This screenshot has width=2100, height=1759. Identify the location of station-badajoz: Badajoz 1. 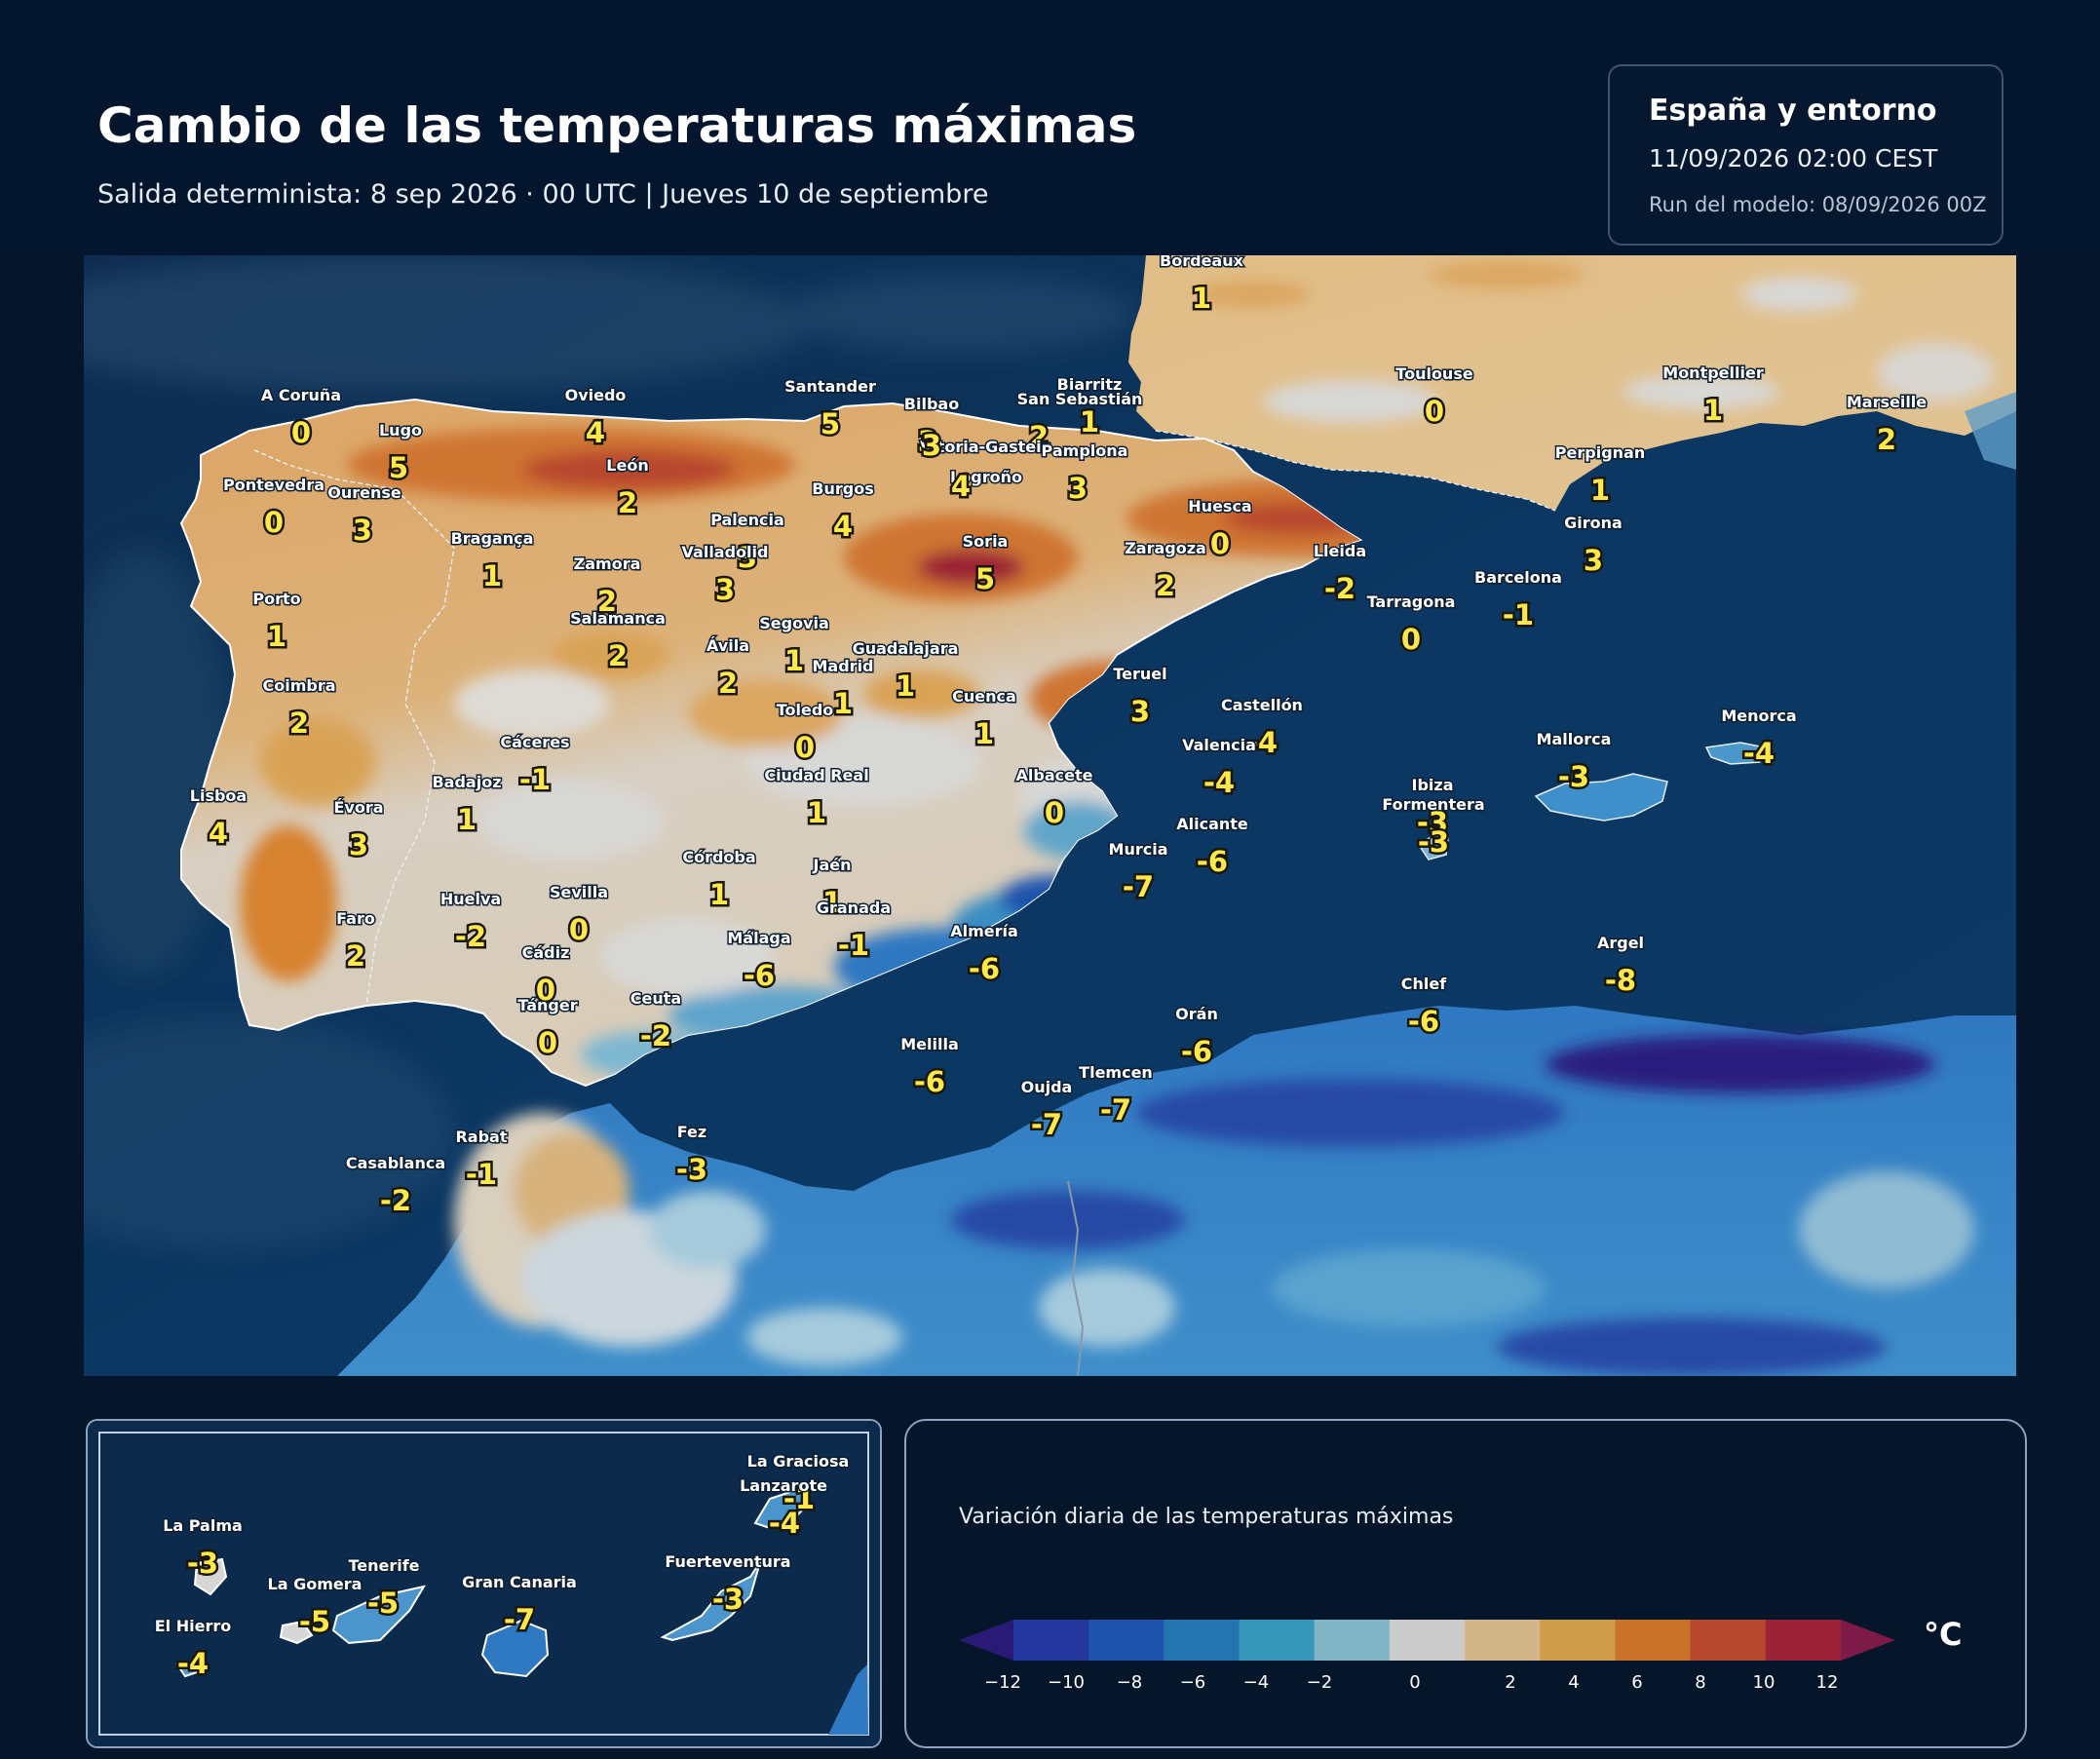
(467, 806).